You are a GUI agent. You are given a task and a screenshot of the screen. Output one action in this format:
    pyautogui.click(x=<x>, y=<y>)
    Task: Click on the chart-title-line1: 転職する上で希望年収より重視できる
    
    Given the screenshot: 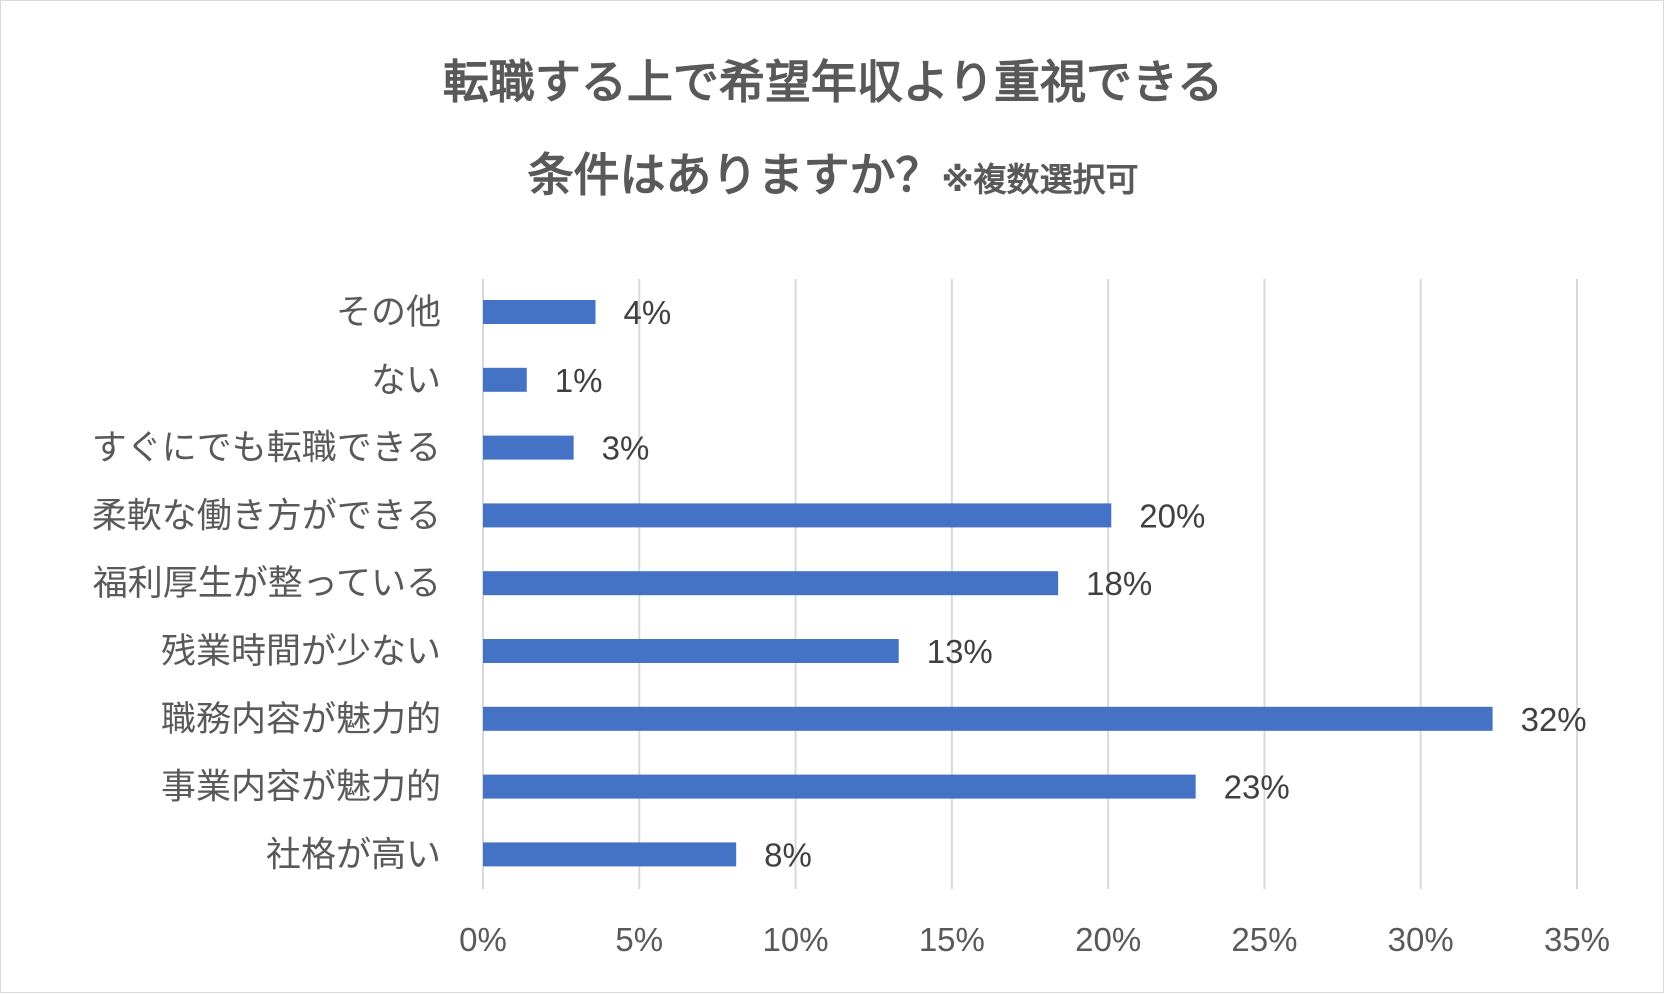 What is the action you would take?
    pyautogui.click(x=833, y=82)
    